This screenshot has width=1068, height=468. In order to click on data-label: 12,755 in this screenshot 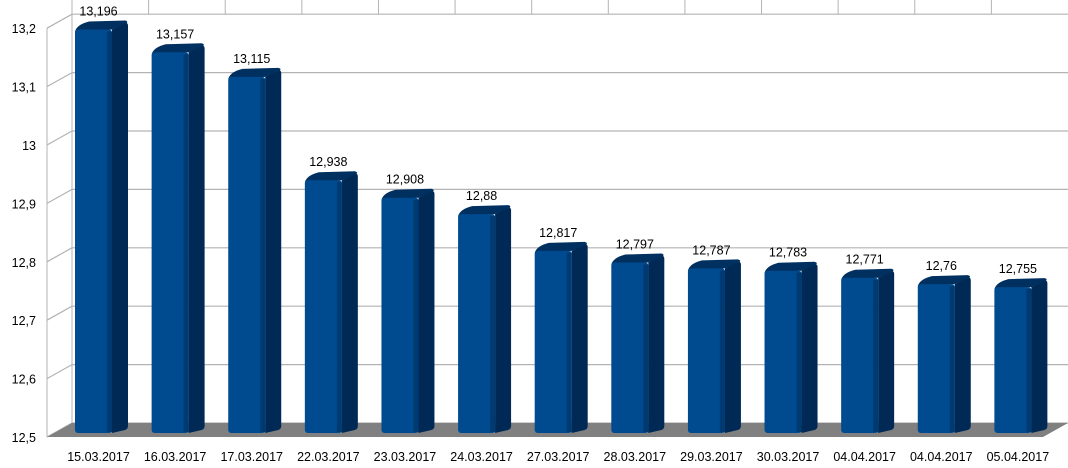, I will do `click(1018, 269)`.